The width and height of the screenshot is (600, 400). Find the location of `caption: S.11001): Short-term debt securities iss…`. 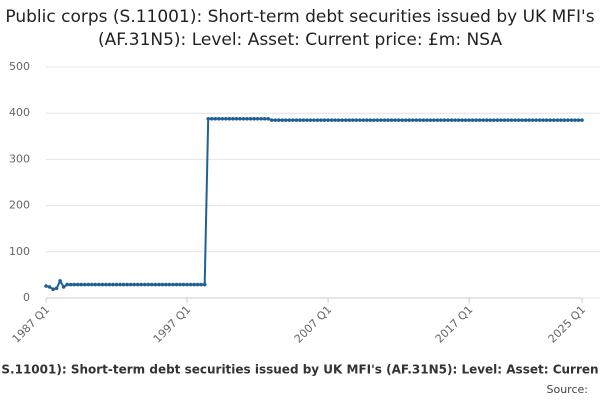

caption: S.11001): Short-term debt securities iss… is located at coordinates (299, 370).